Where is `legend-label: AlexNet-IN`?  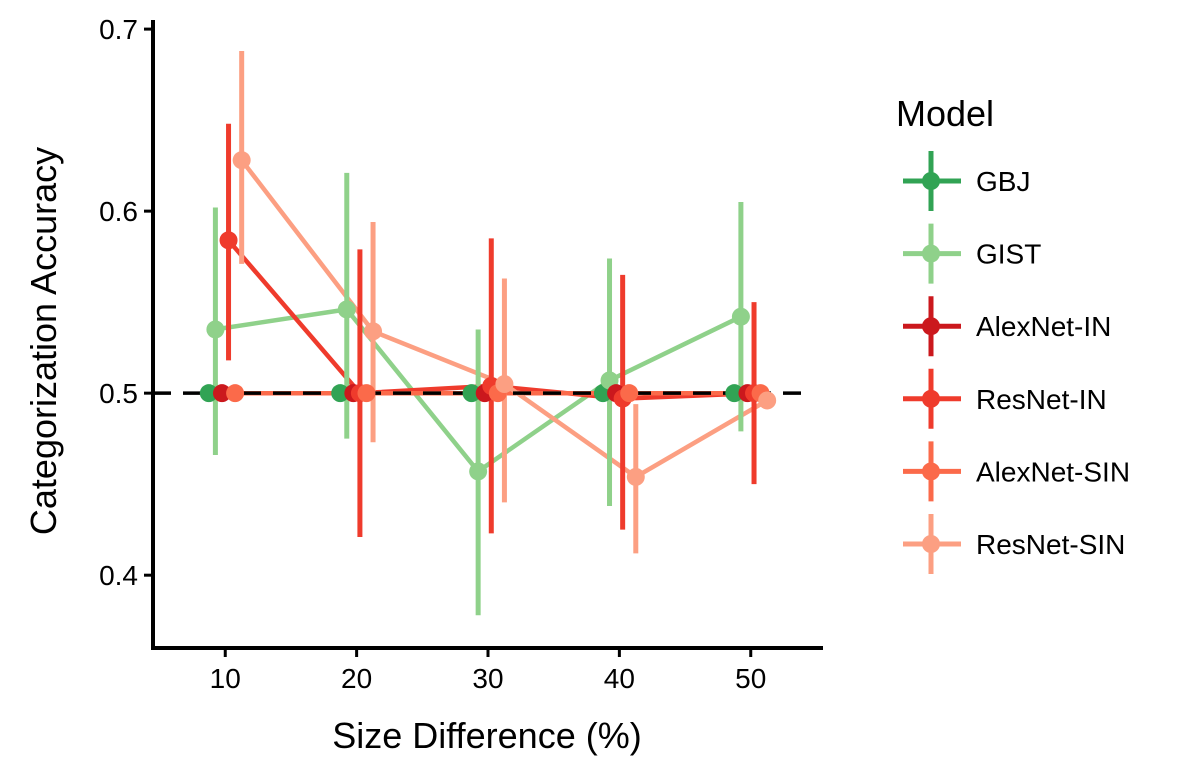
legend-label: AlexNet-IN is located at coordinates (1043, 326).